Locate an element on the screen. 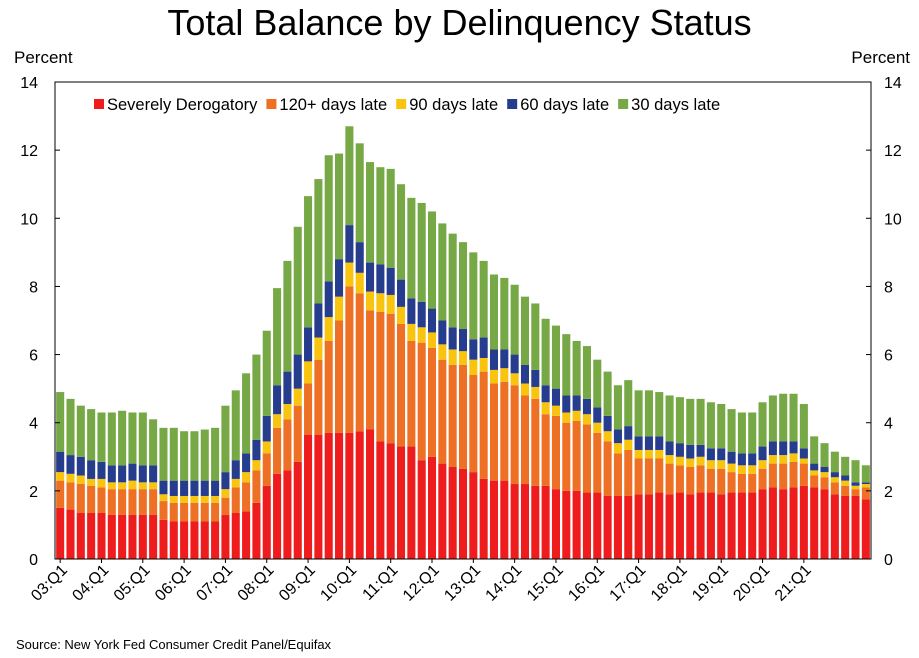 Image resolution: width=919 pixels, height=658 pixels. x-tick-label: 04:Q1 is located at coordinates (90, 583).